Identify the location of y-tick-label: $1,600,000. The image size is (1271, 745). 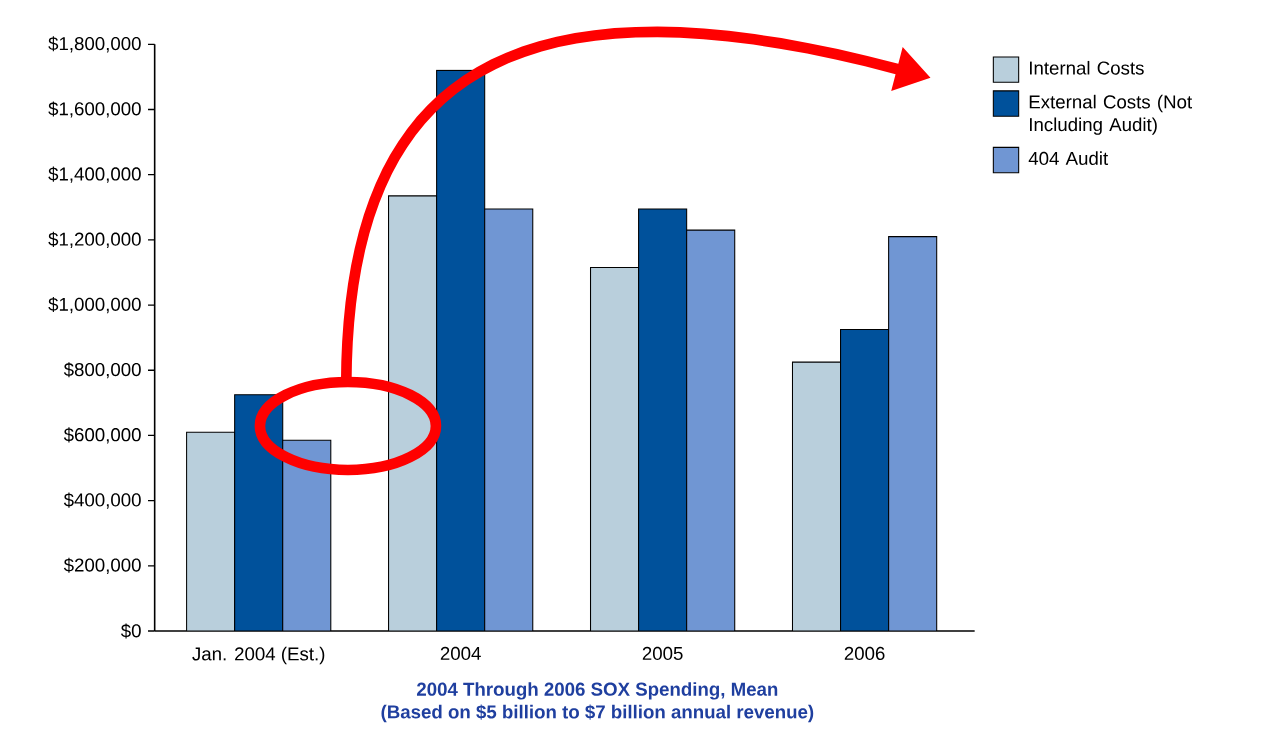
(94, 109).